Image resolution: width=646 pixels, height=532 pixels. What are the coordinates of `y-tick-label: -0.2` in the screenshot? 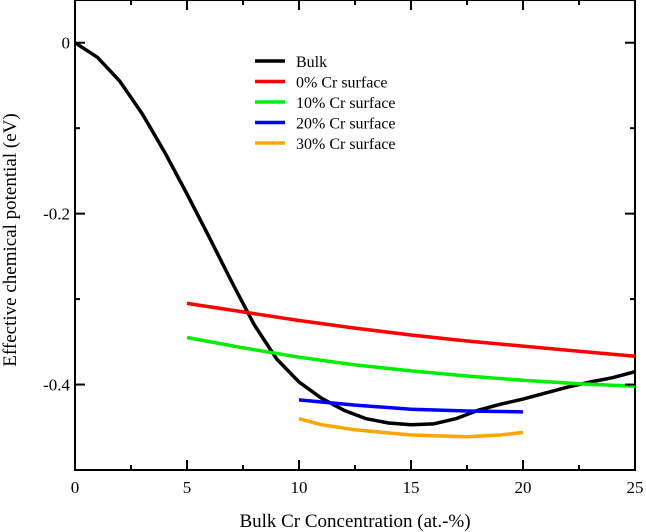 It's located at (56, 214).